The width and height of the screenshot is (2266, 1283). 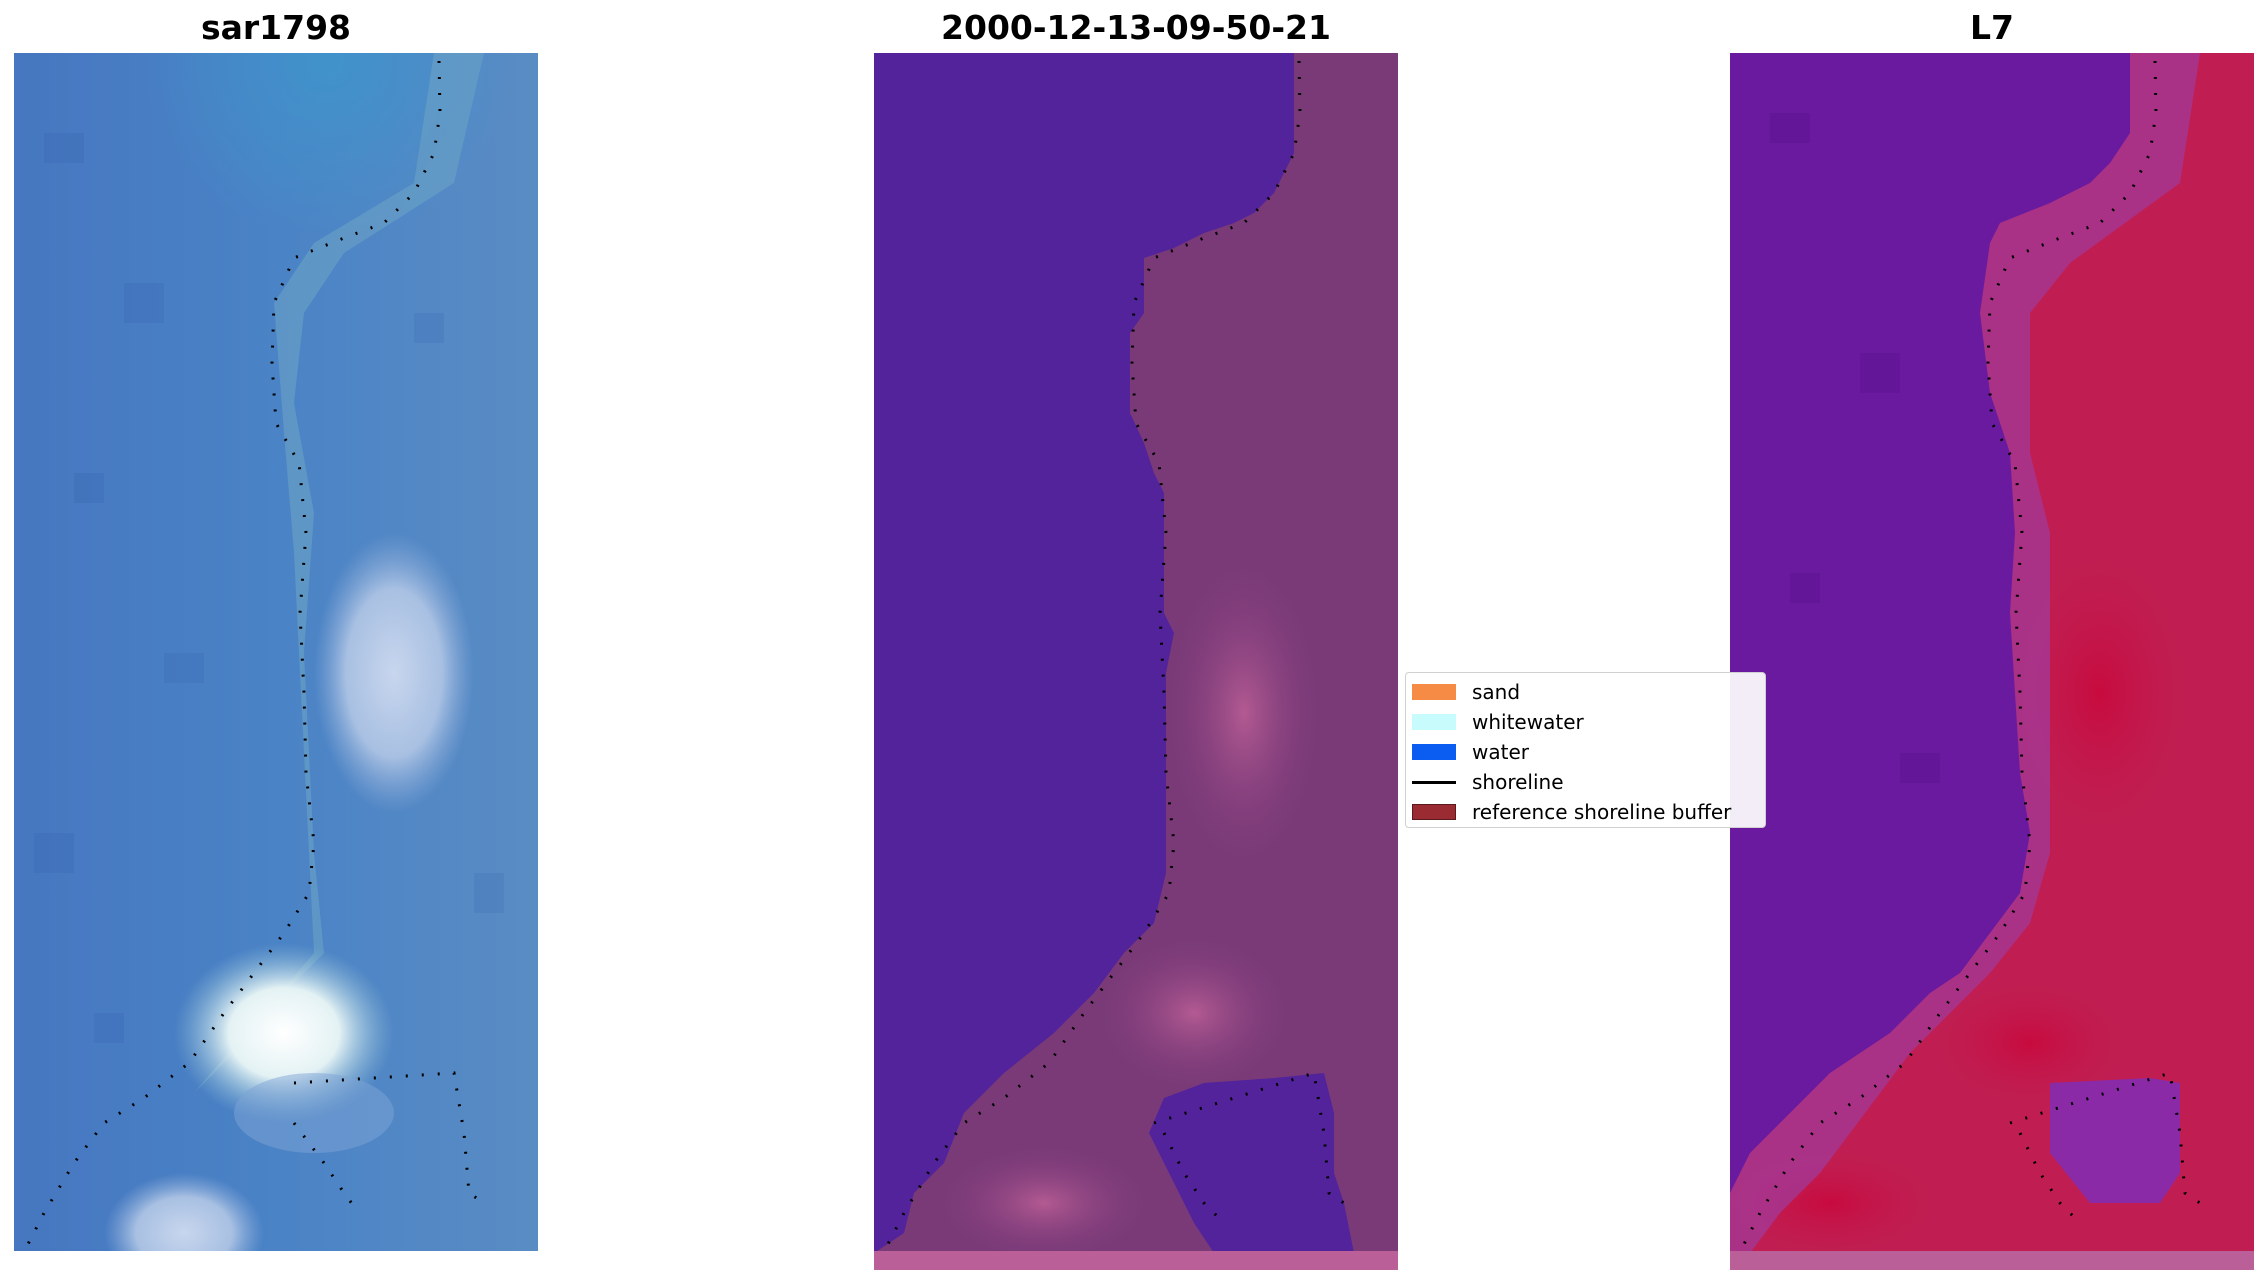 What do you see at coordinates (1466, 692) in the screenshot?
I see `legend-item-sand: sand` at bounding box center [1466, 692].